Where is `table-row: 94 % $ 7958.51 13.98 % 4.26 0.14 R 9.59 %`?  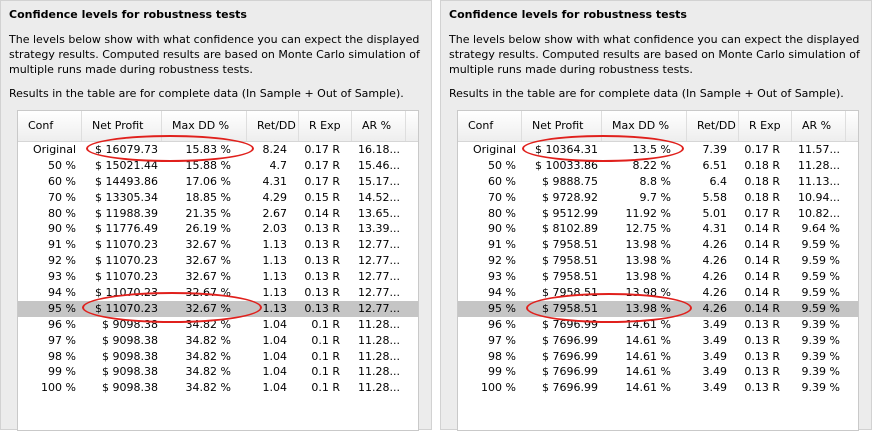 table-row: 94 % $ 7958.51 13.98 % 4.26 0.14 R 9.59 % is located at coordinates (658, 293).